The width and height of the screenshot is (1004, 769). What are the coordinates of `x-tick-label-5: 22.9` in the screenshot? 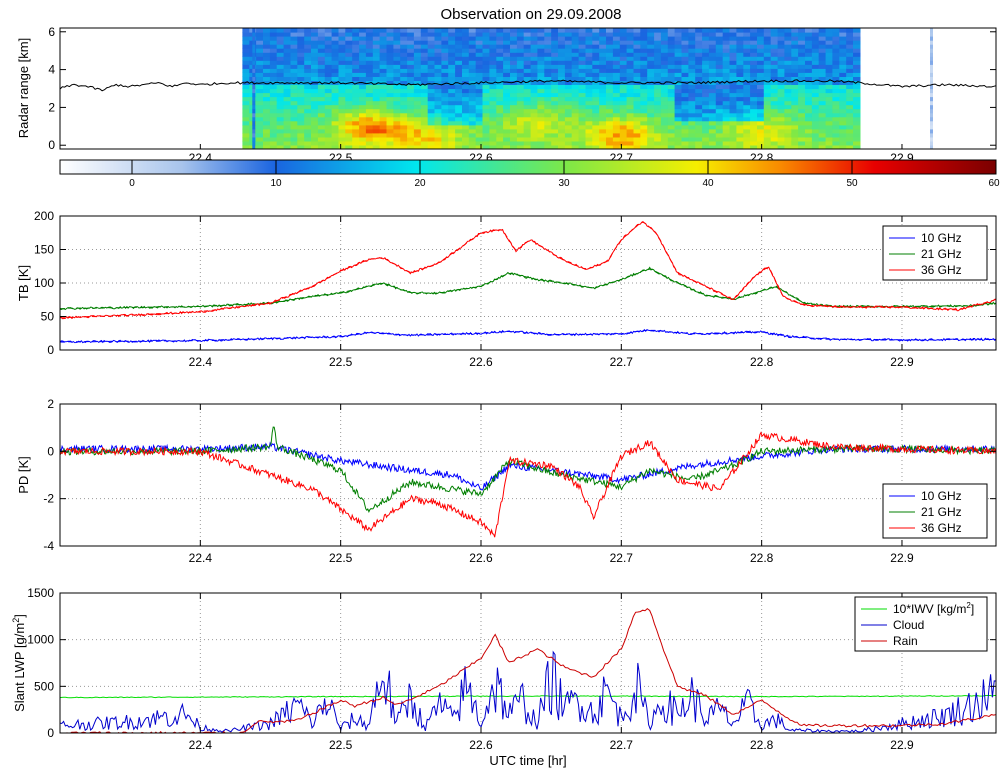 It's located at (902, 558).